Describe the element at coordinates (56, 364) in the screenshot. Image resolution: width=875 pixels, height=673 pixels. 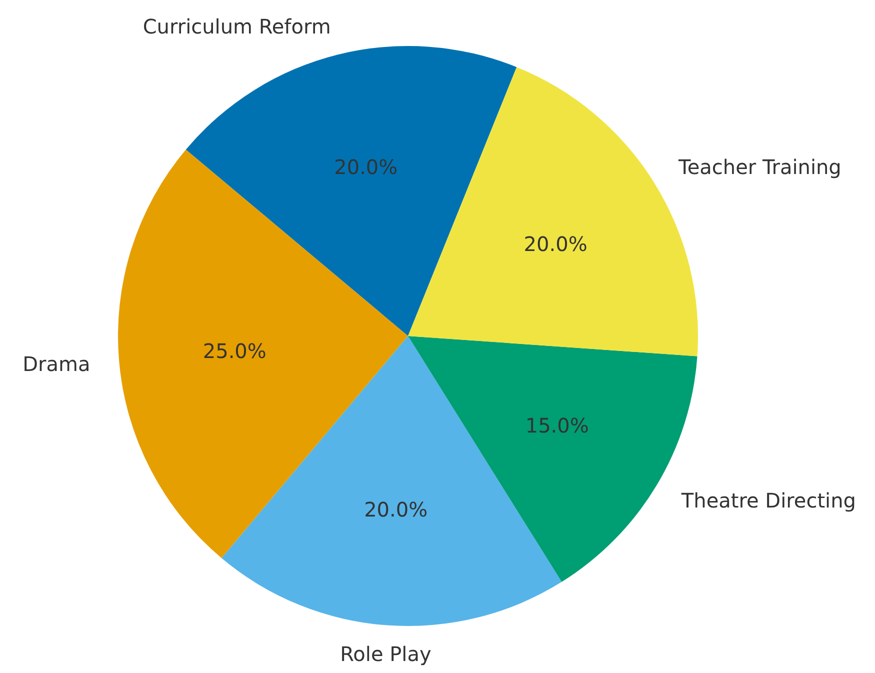
I see `slice-label: Drama` at that location.